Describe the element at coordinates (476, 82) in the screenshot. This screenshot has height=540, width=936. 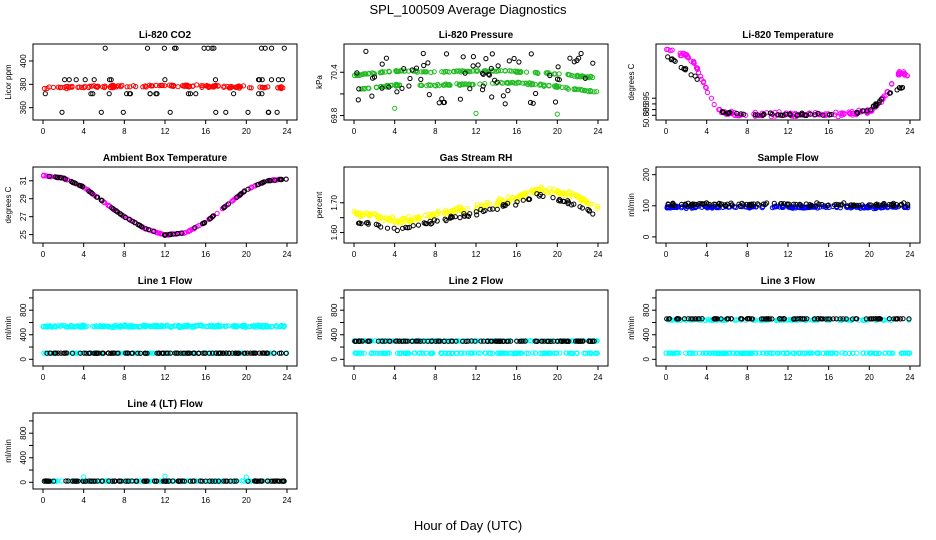
I see `plot-frame` at that location.